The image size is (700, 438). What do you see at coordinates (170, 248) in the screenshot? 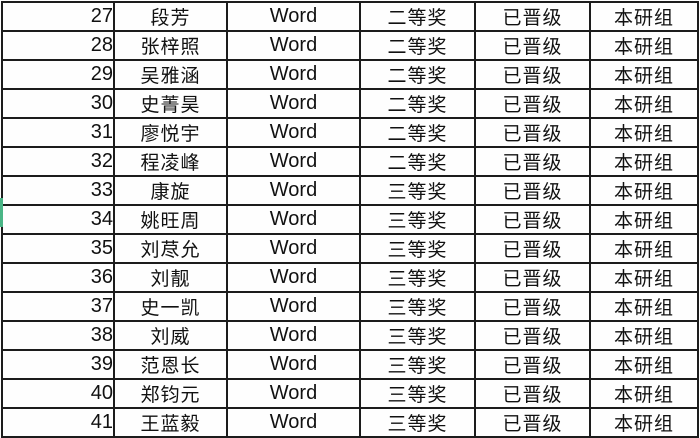
I see `cell-name: 刘荩允` at bounding box center [170, 248].